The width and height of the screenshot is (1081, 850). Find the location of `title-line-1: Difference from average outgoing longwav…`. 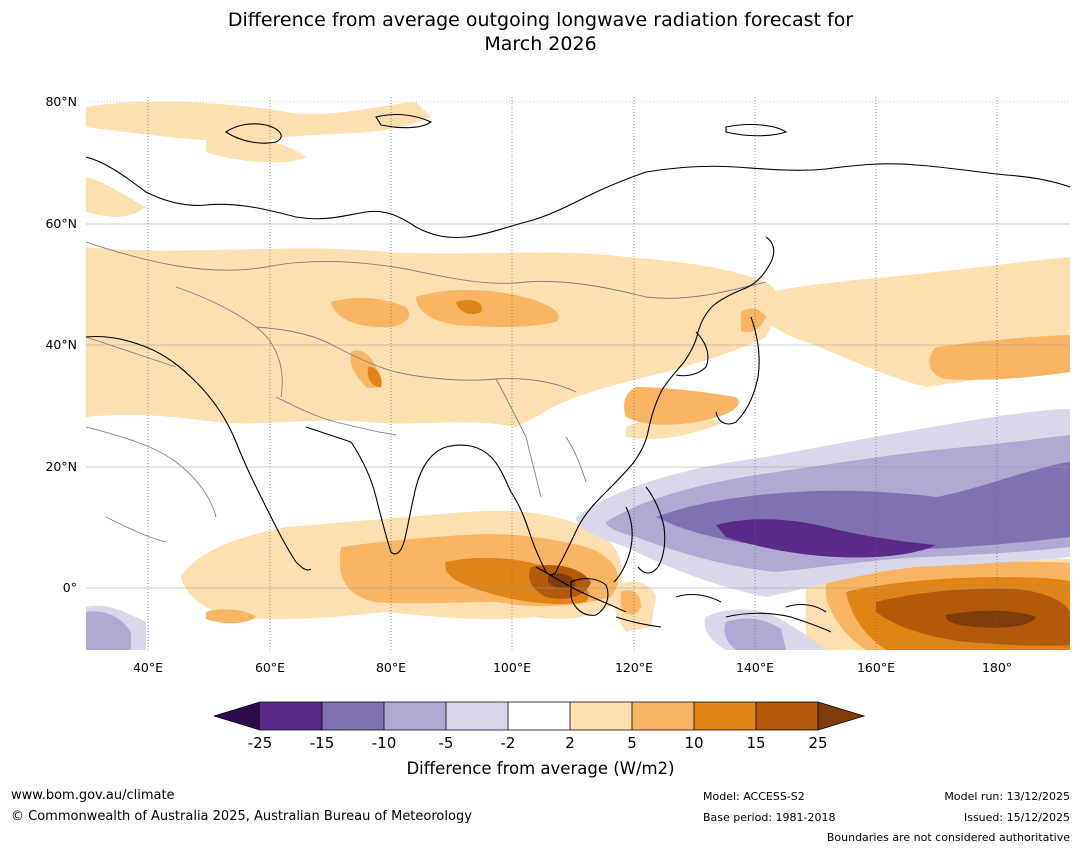

title-line-1: Difference from average outgoing longwav… is located at coordinates (540, 20).